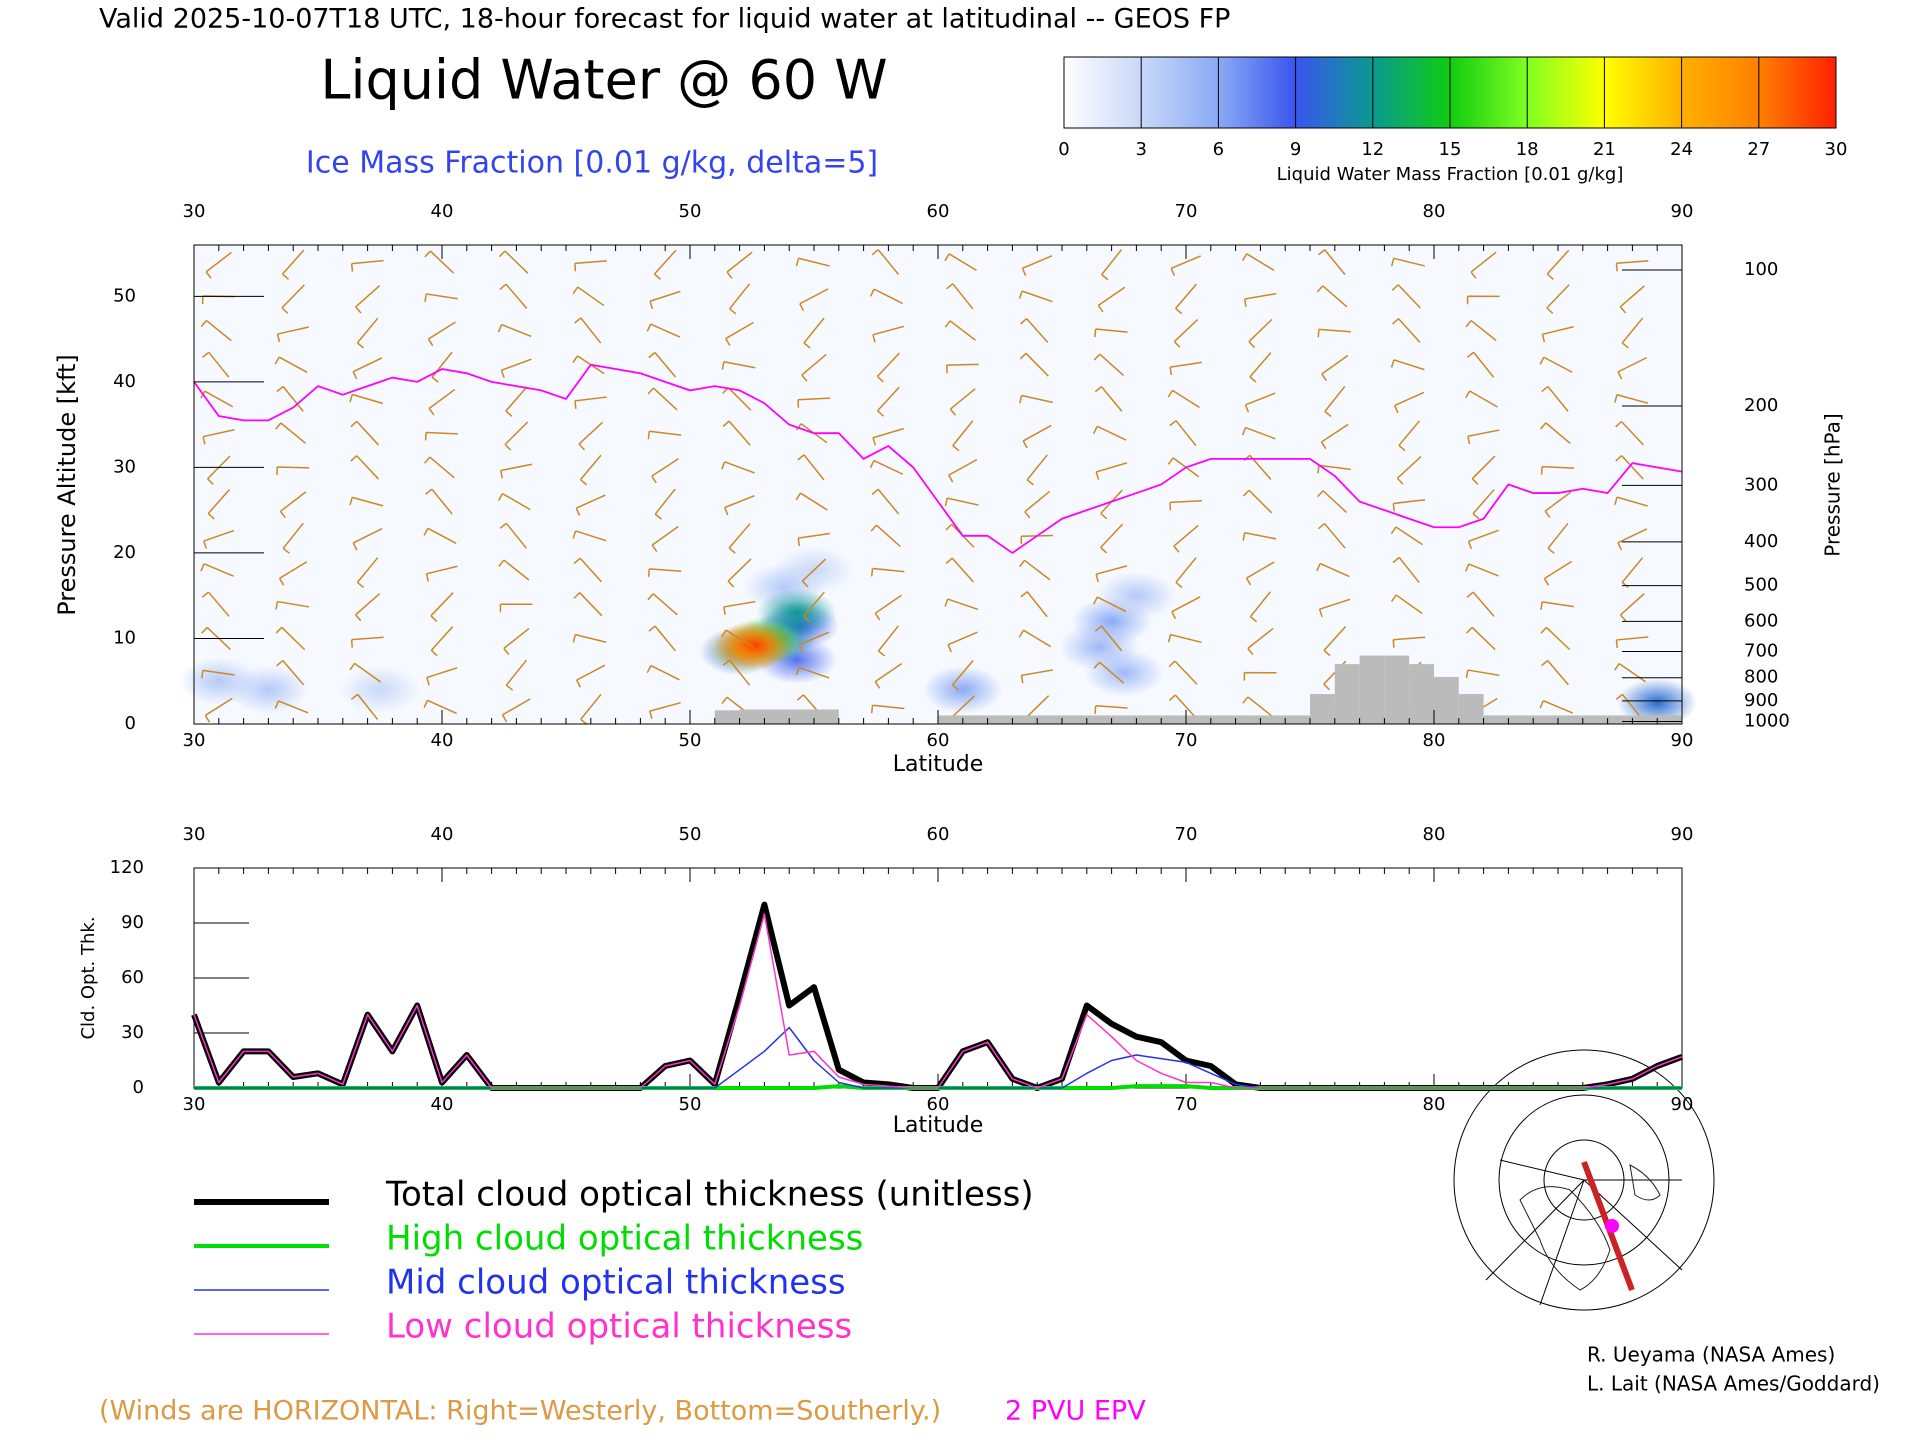 The image size is (1920, 1440). Describe the element at coordinates (690, 211) in the screenshot. I see `x-tick-label-top: 50` at that location.